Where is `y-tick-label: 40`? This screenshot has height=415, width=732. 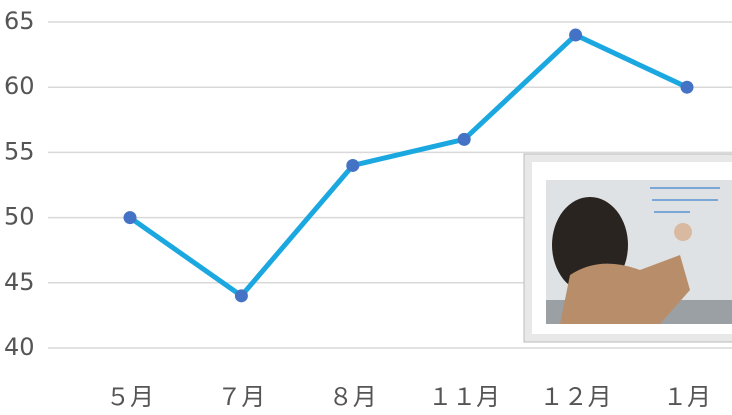
y-tick-label: 40 is located at coordinates (19, 347).